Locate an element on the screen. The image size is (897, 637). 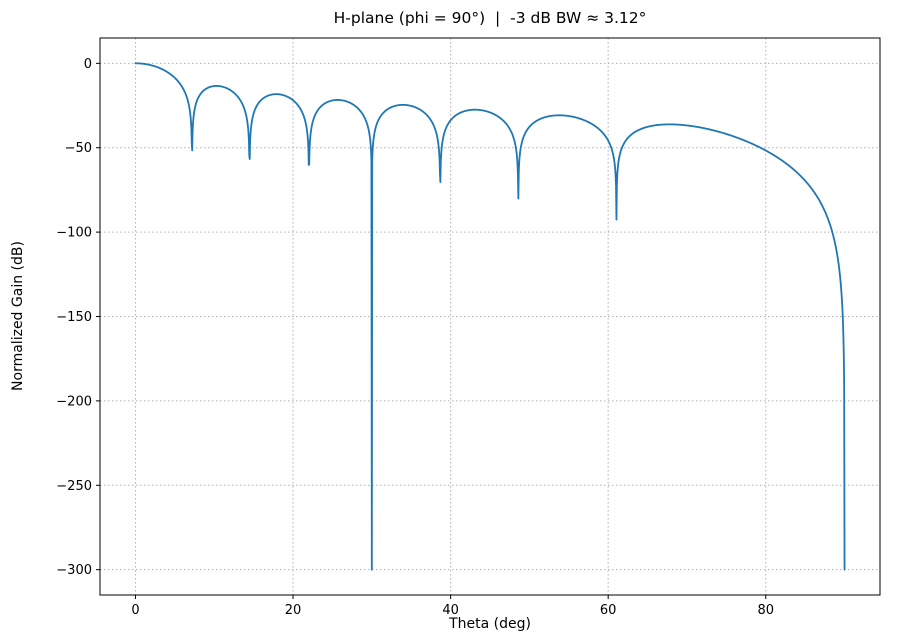
y-tick-label: −300 is located at coordinates (74, 570).